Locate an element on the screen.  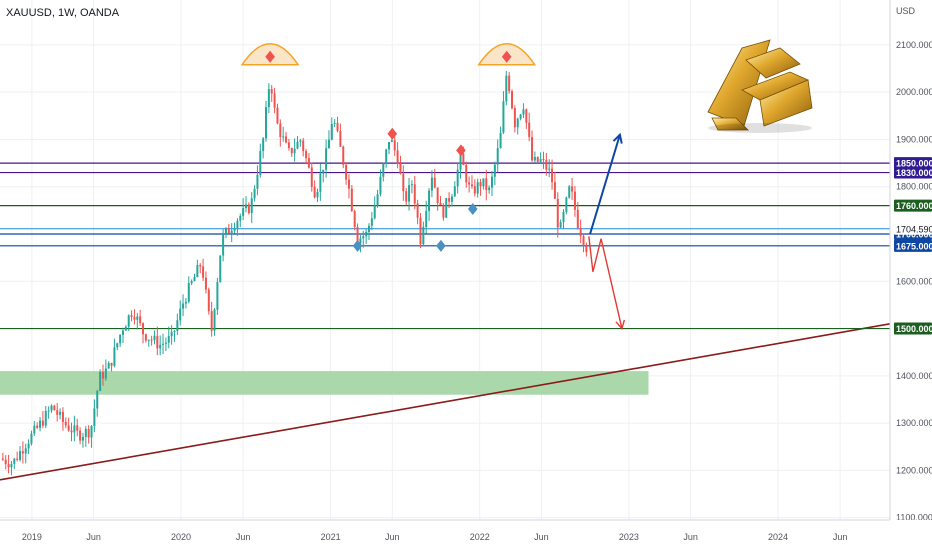
x-tick-label: 2020 is located at coordinates (181, 537).